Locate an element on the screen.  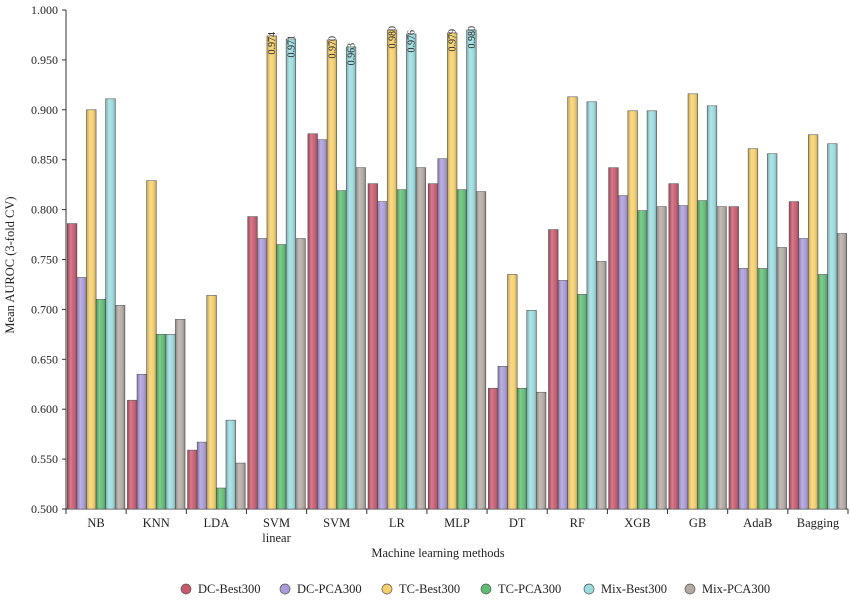
x-tick-label: XGB is located at coordinates (637, 523).